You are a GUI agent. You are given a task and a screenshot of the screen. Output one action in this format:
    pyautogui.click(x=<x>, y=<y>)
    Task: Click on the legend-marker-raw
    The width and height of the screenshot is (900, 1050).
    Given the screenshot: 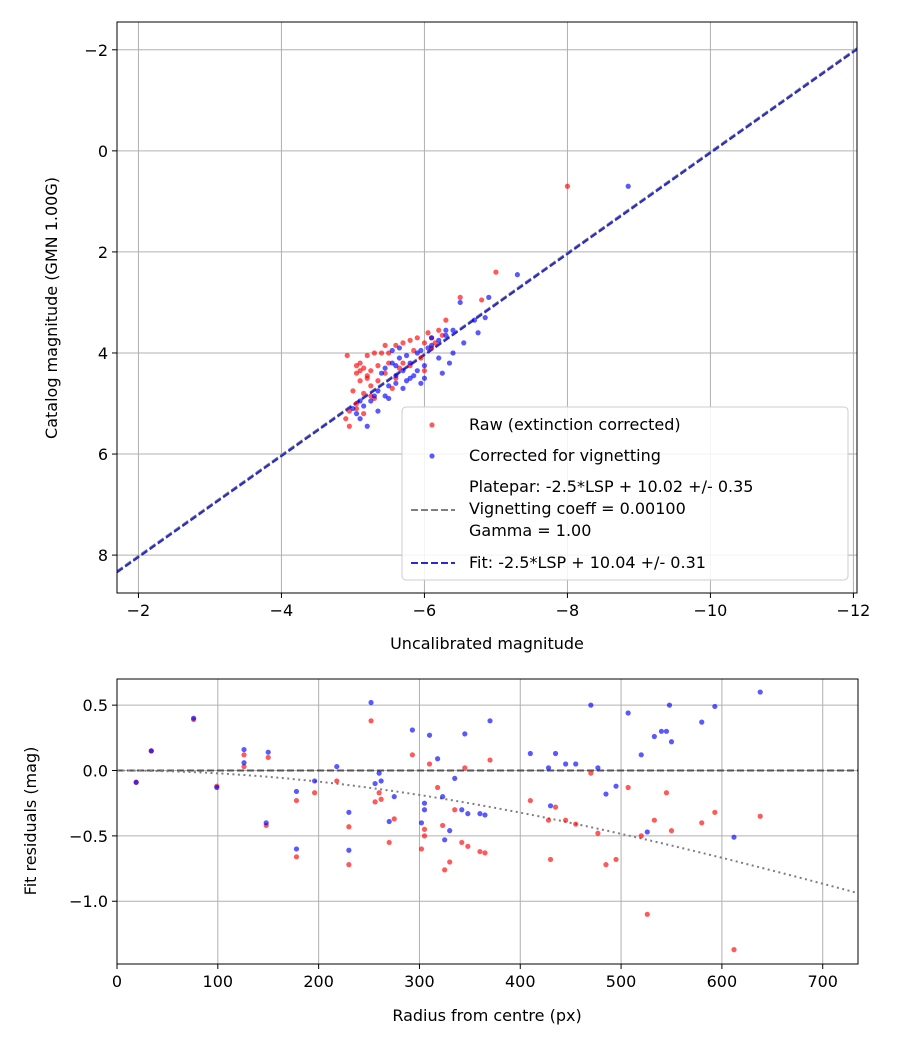 What is the action you would take?
    pyautogui.click(x=432, y=425)
    